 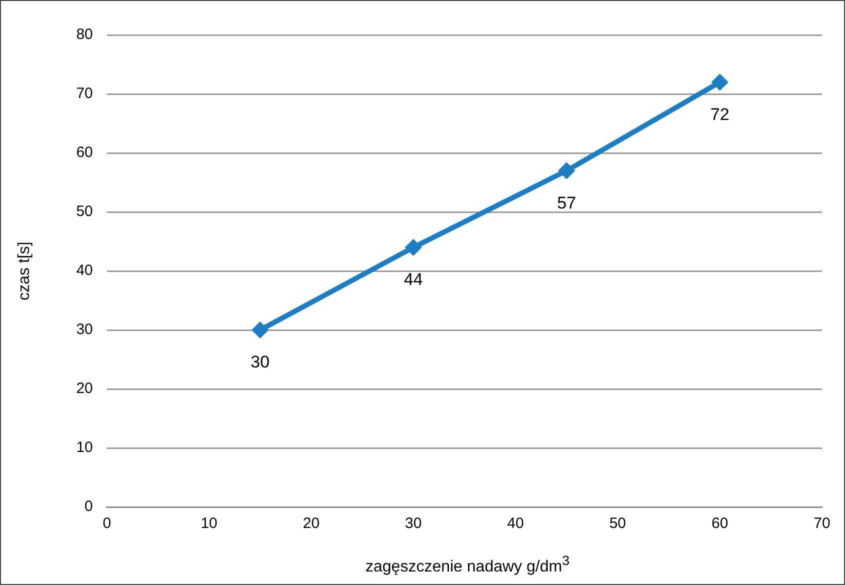 I want to click on y-tick-label: 10, so click(x=84, y=447).